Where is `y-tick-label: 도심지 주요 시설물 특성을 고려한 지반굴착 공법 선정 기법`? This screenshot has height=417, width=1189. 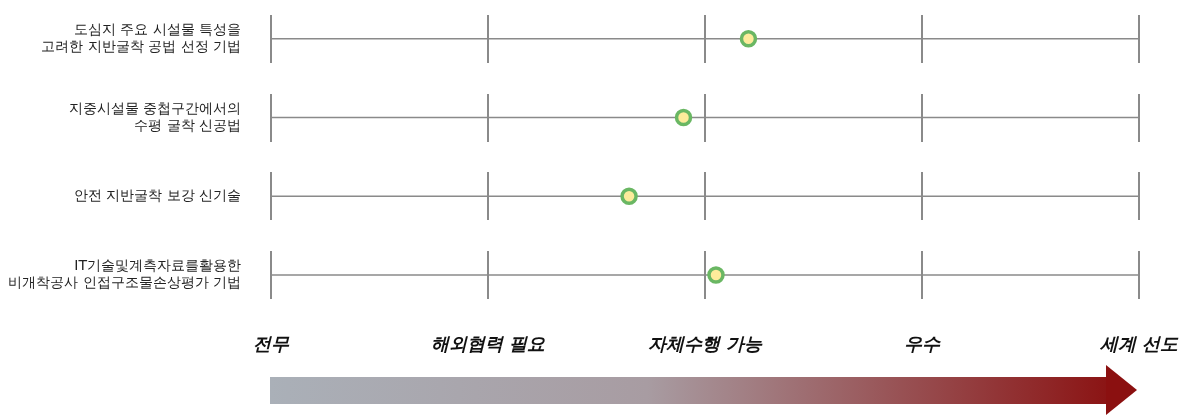 y-tick-label: 도심지 주요 시설물 특성을 고려한 지반굴착 공법 선정 기법 is located at coordinates (141, 37).